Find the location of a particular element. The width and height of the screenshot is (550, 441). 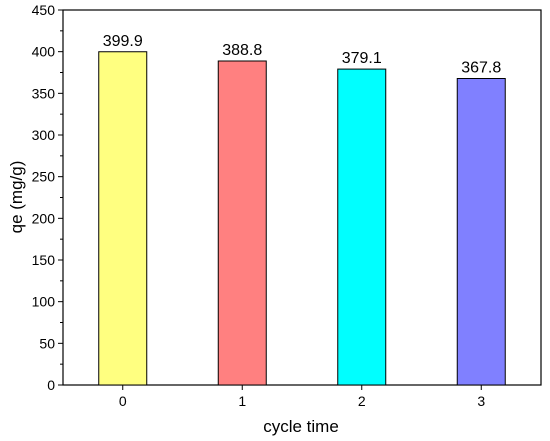

x-axis-title: cycle time is located at coordinates (301, 426).